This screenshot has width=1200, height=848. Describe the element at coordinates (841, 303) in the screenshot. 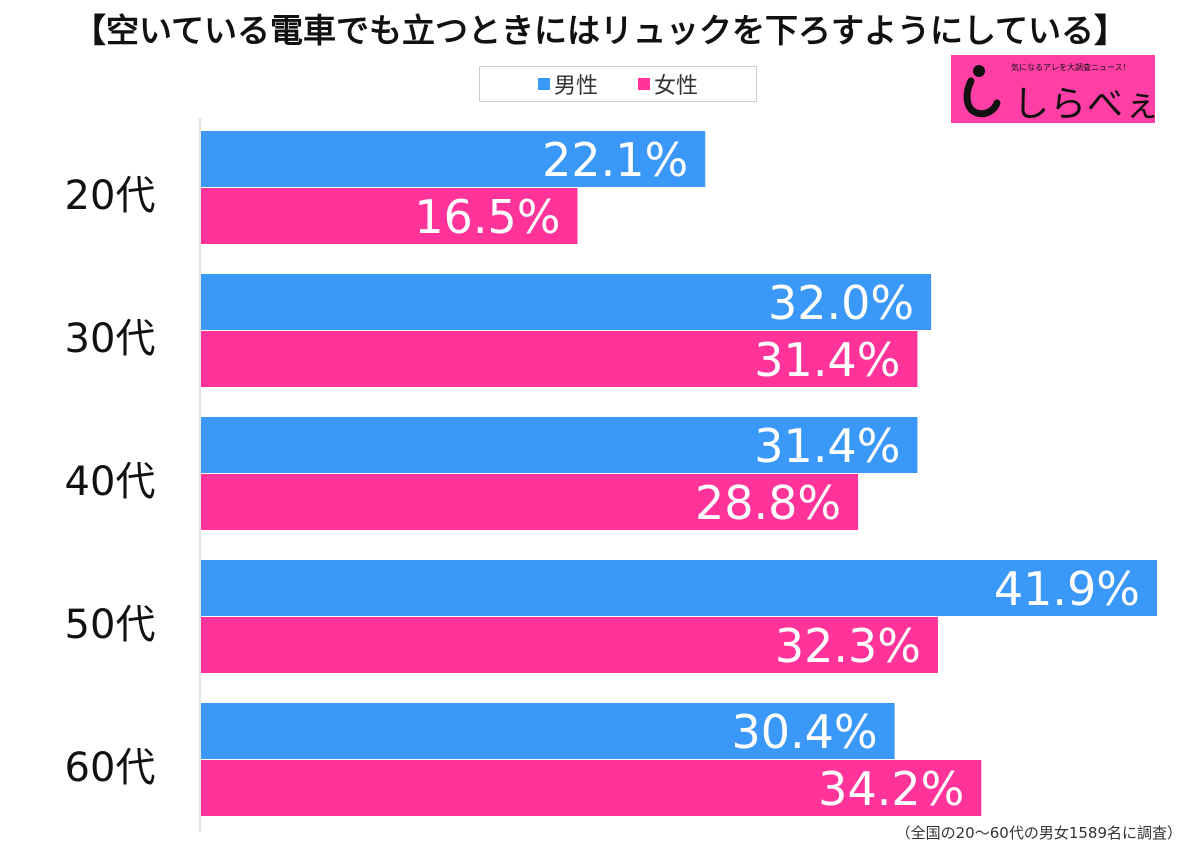

I see `data-label: 32.0%` at that location.